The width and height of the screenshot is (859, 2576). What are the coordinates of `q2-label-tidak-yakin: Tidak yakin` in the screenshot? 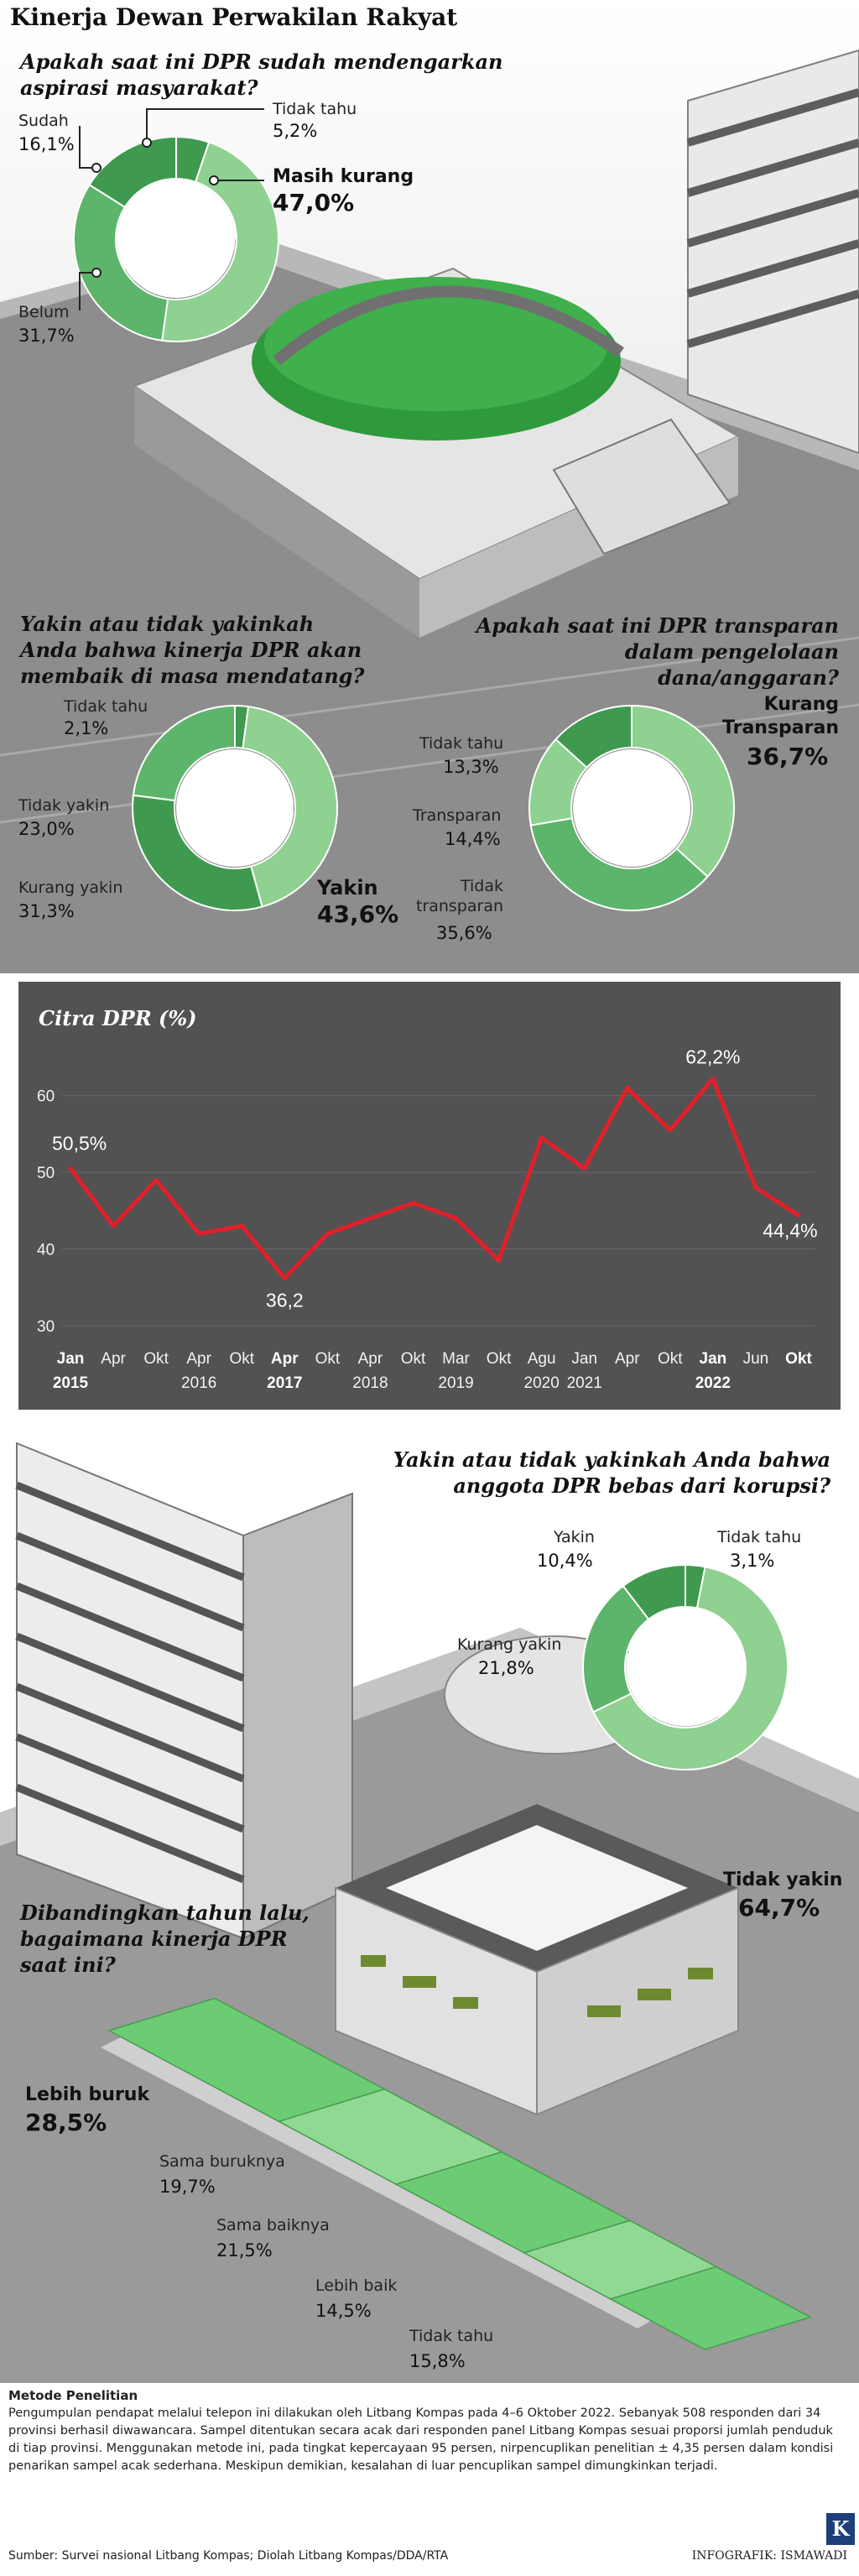 It's located at (64, 805).